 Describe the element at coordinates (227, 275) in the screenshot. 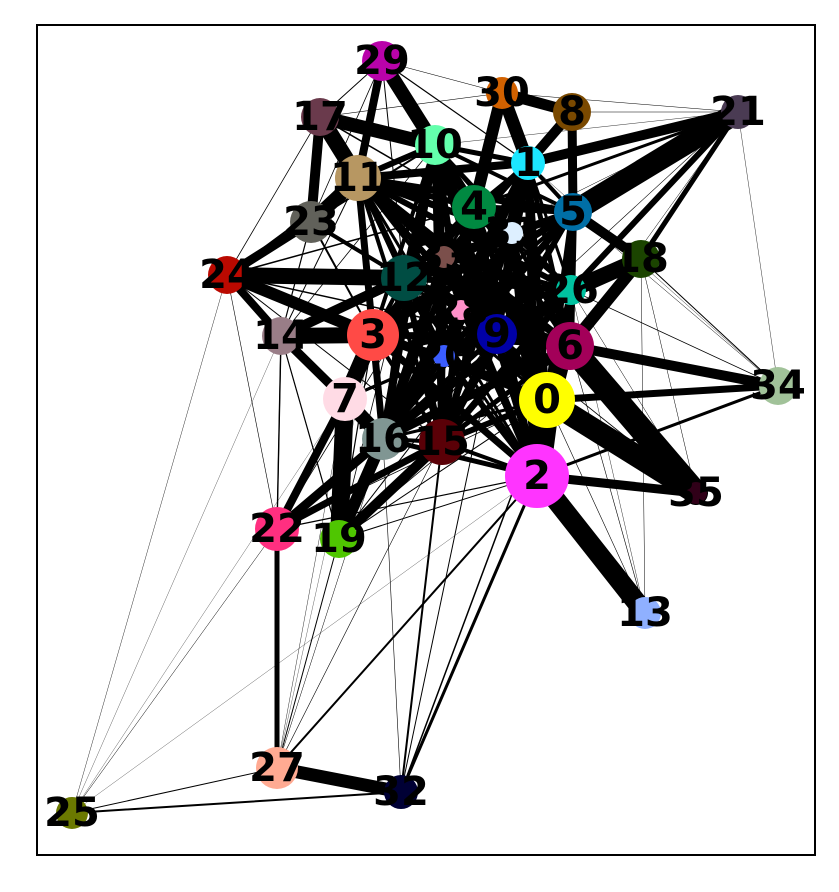

I see `node-24-label: 24` at that location.